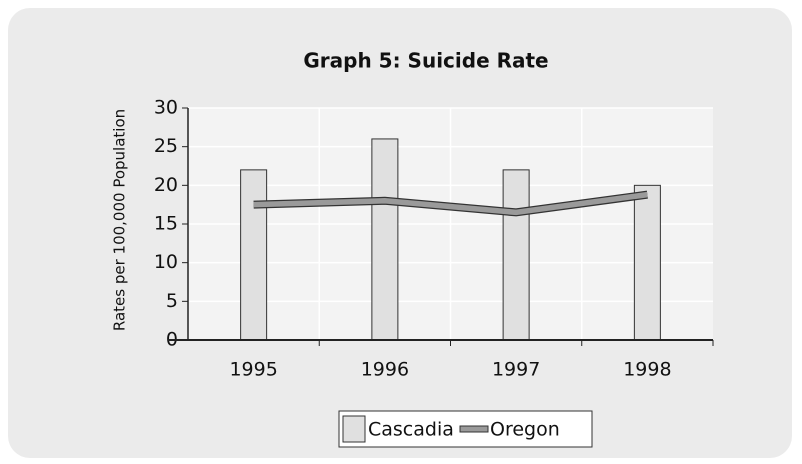  I want to click on y-tick-label: 30, so click(166, 108).